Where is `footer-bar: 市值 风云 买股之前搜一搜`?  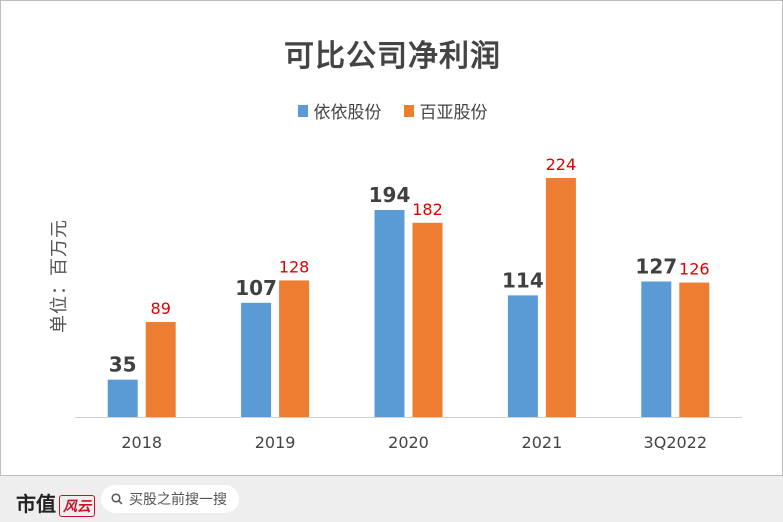
footer-bar: 市值 风云 买股之前搜一搜 is located at coordinates (391, 499).